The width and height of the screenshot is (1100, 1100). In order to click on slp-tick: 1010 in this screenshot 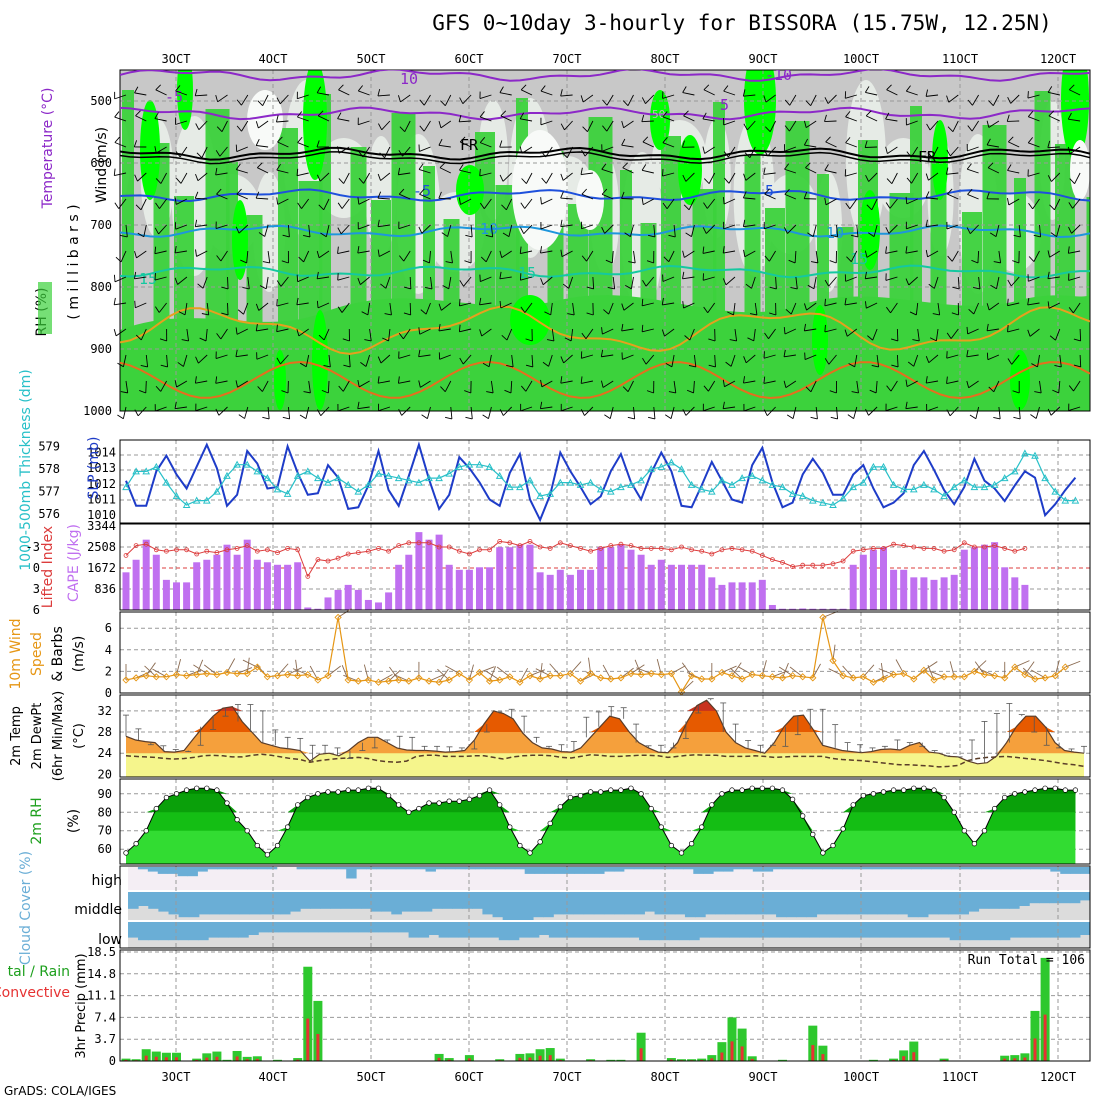, I will do `click(101, 515)`.